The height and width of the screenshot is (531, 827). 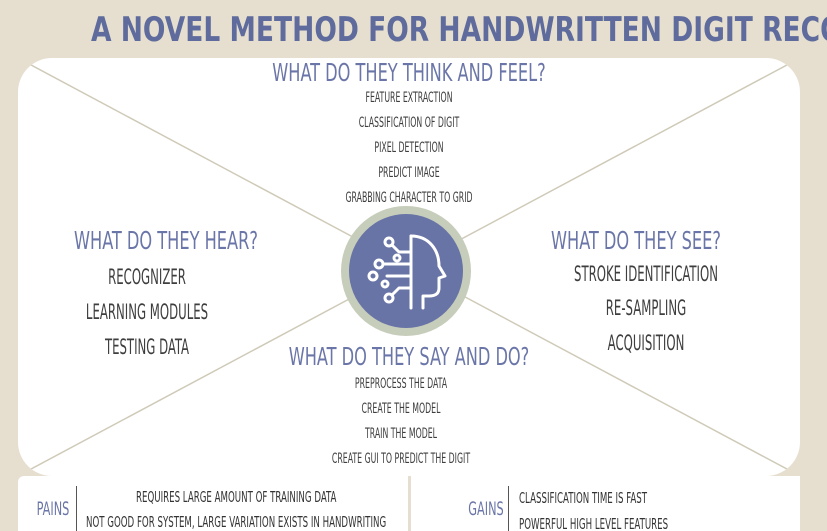 What do you see at coordinates (401, 434) in the screenshot?
I see `say-do-item: Train the Model` at bounding box center [401, 434].